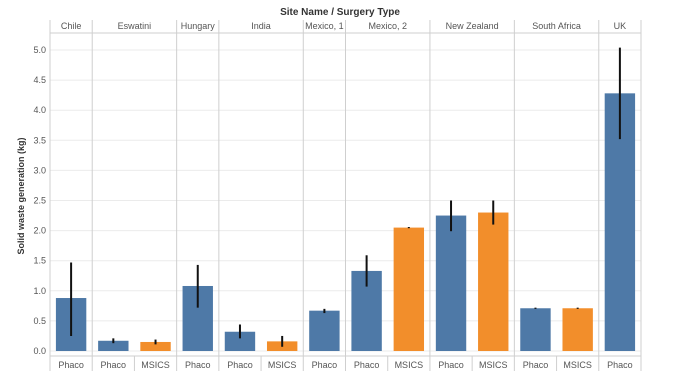 Image resolution: width=675 pixels, height=371 pixels. Describe the element at coordinates (39, 231) in the screenshot. I see `y-tick-label: 2.0` at that location.